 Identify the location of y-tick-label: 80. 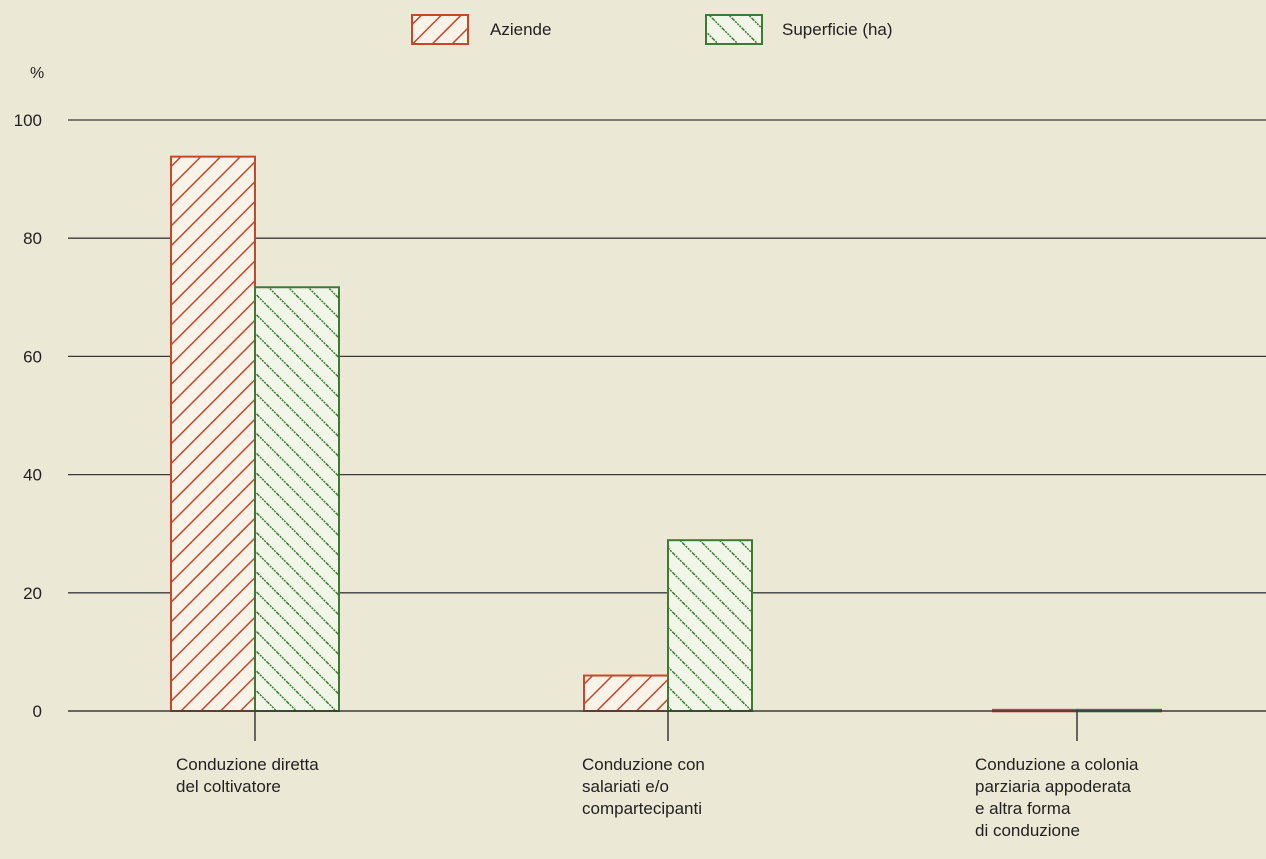
(32, 238).